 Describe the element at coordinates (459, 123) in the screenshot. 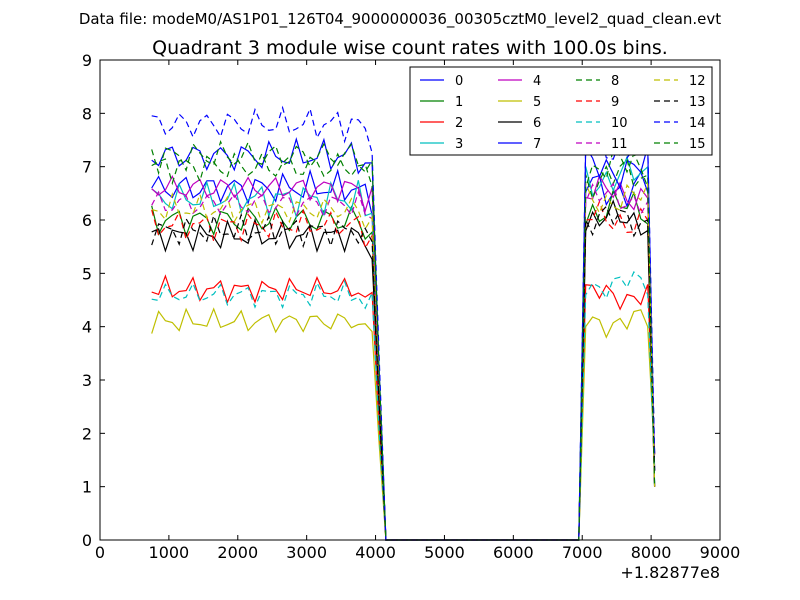

I see `legend-label-2: 2` at that location.